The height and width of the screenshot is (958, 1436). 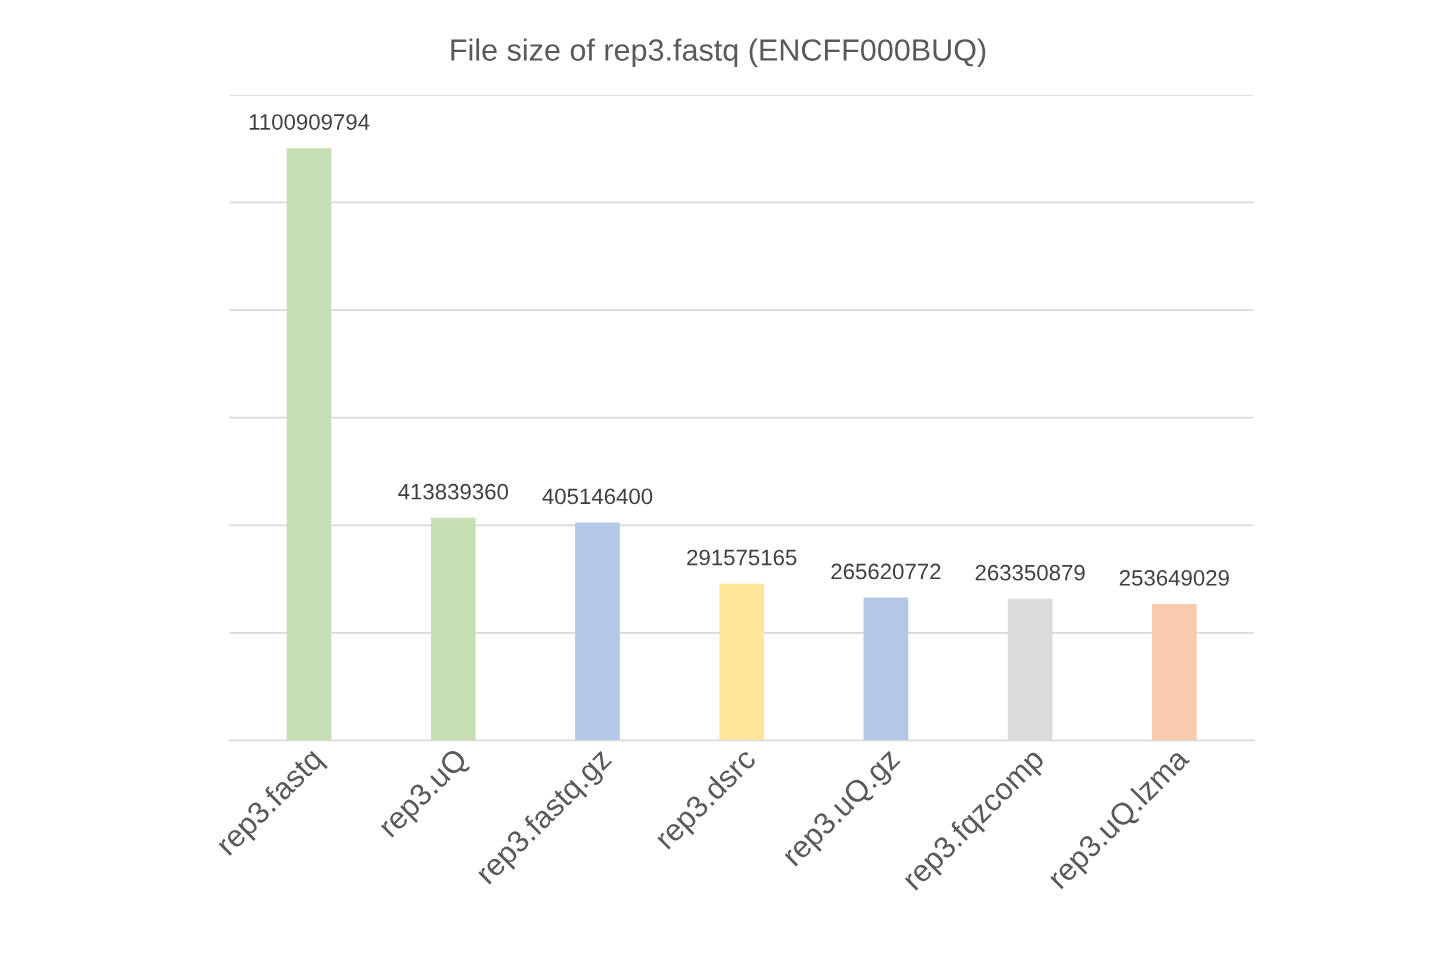 What do you see at coordinates (886, 571) in the screenshot?
I see `data-label: 265620772` at bounding box center [886, 571].